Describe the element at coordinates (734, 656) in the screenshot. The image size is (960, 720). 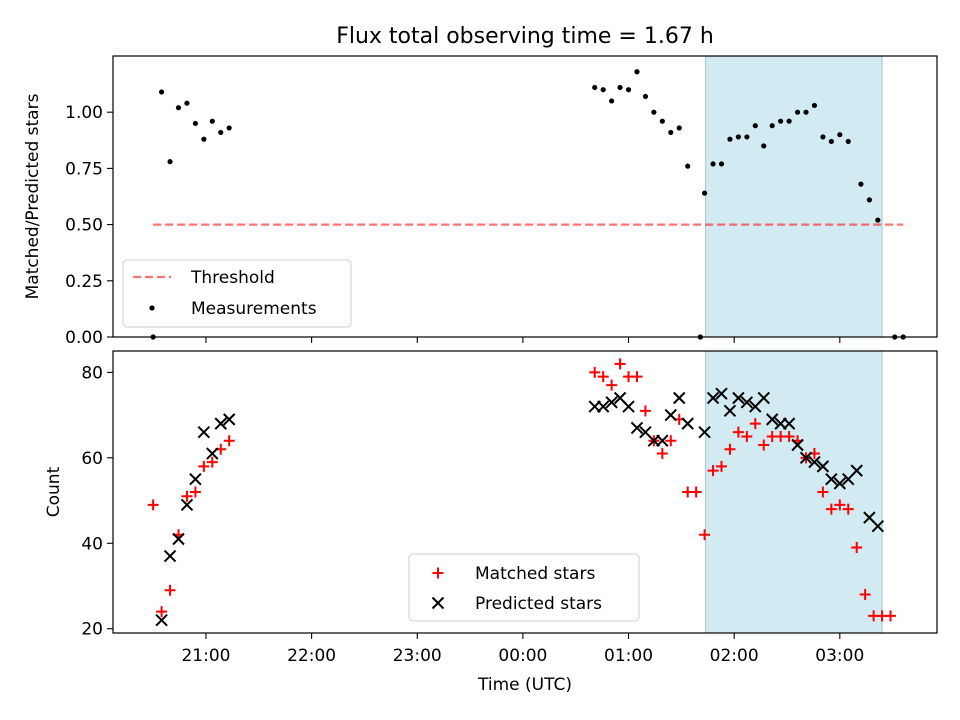
I see `x-tick-label: 02:00` at that location.